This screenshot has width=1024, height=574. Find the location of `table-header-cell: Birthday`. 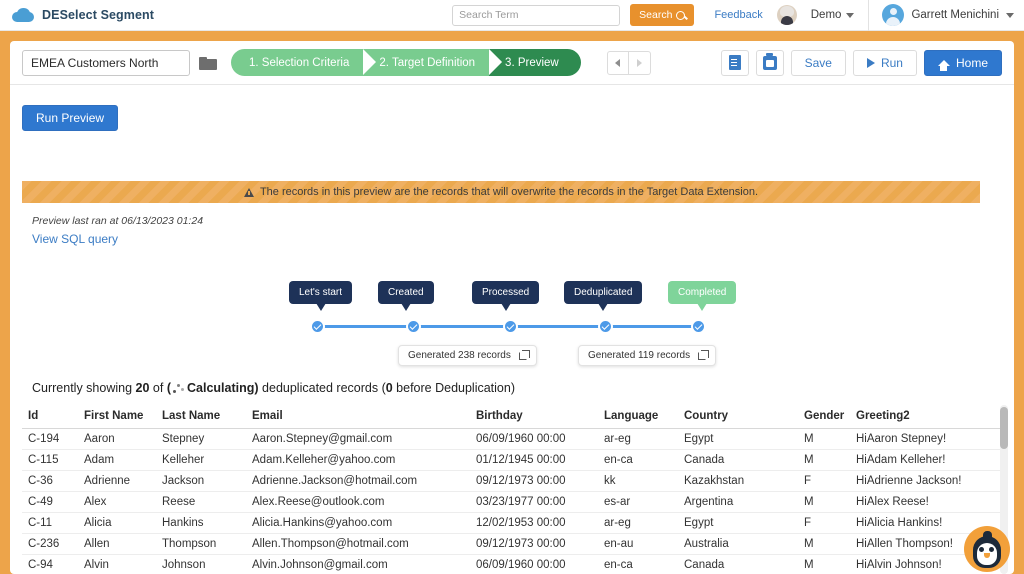

table-header-cell: Birthday is located at coordinates (534, 417).